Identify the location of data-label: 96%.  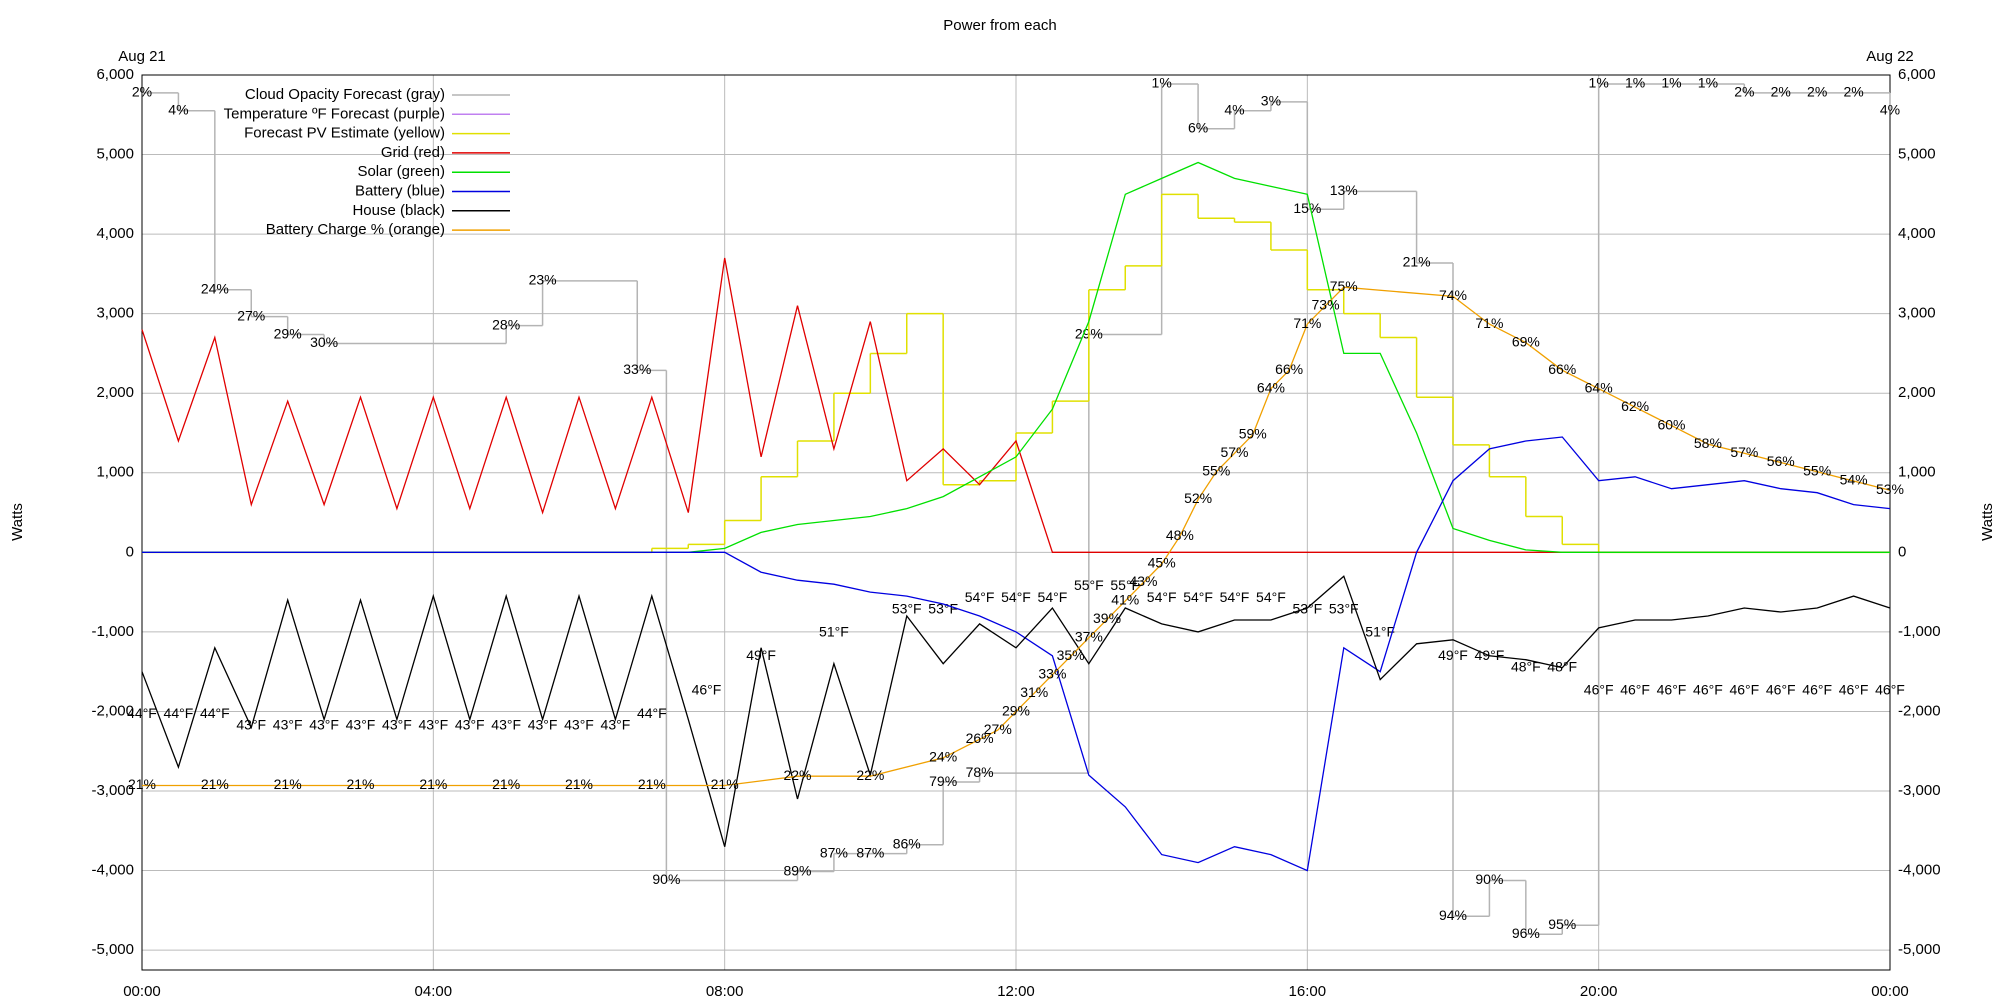
(1526, 933).